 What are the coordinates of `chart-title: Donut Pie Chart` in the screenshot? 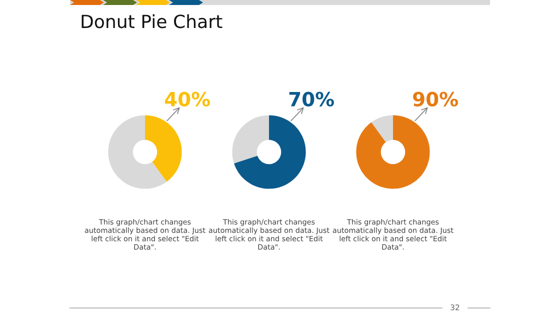 It's located at (152, 21).